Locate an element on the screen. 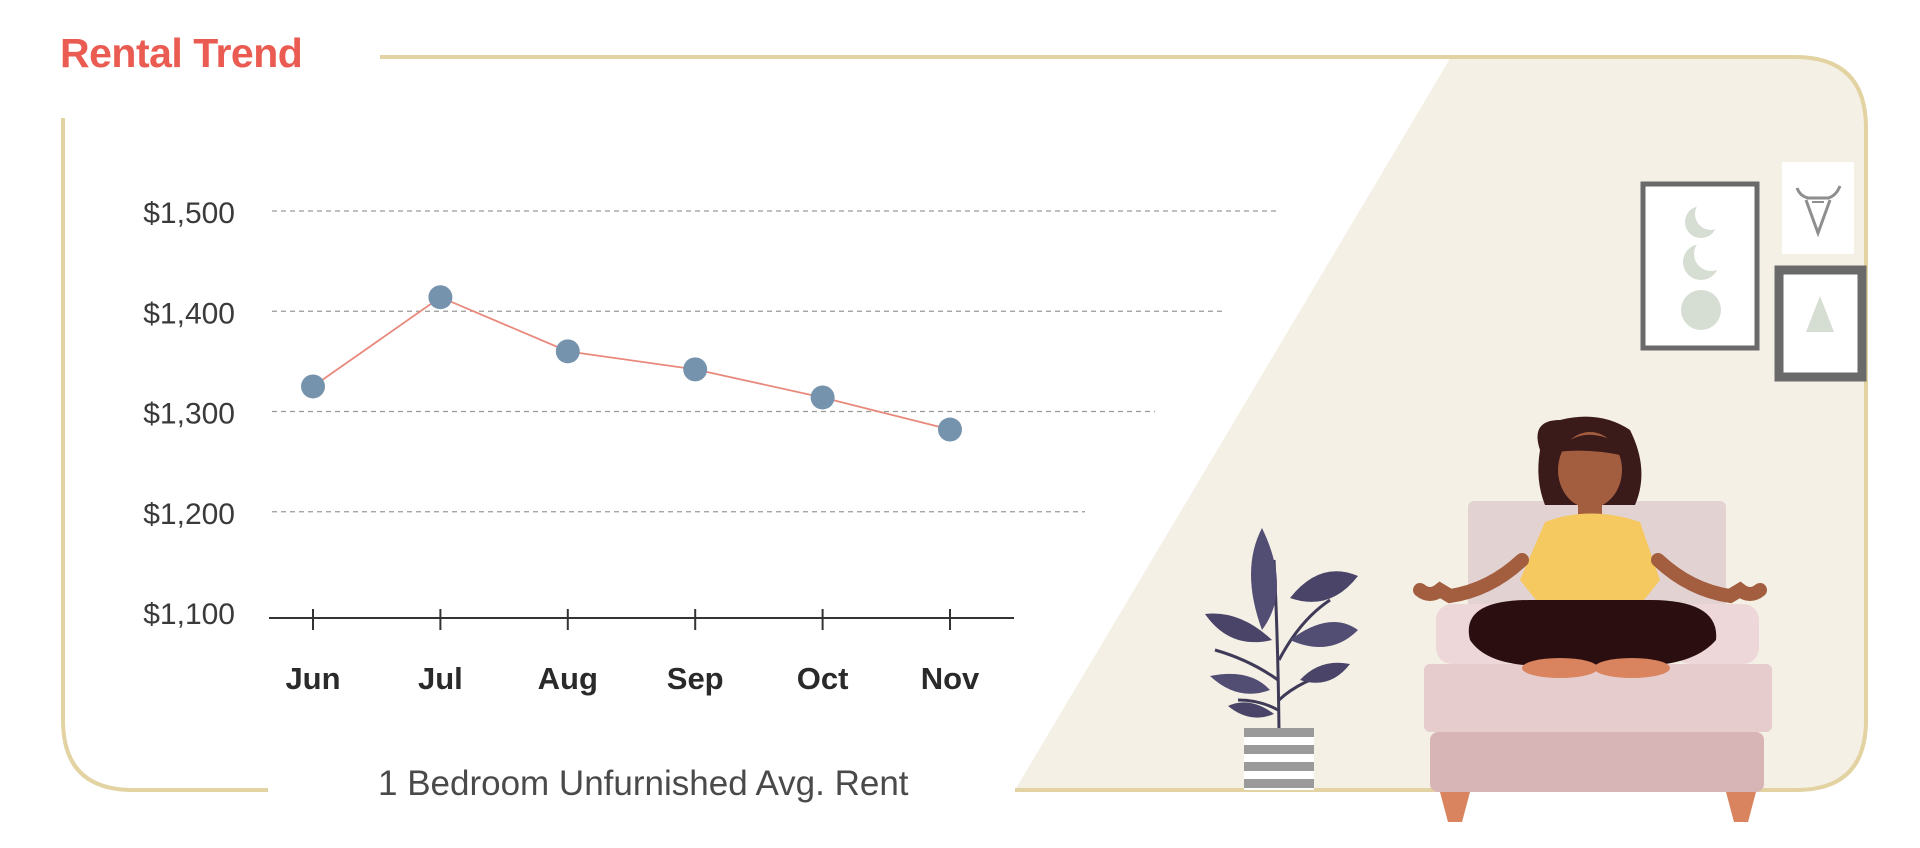  y-tick-label: $1,100 is located at coordinates (189, 614).